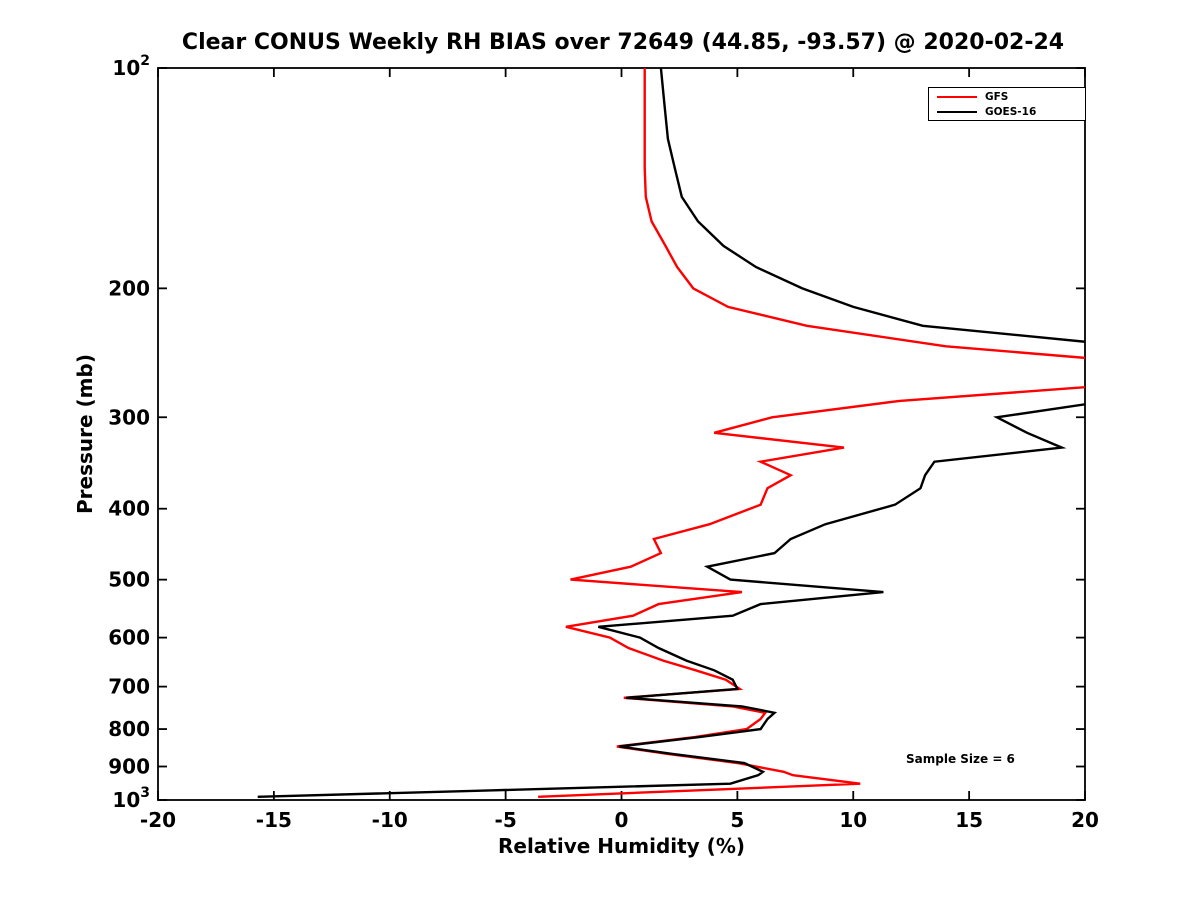 The image size is (1200, 900). I want to click on legend-label-gfs: GFS, so click(997, 96).